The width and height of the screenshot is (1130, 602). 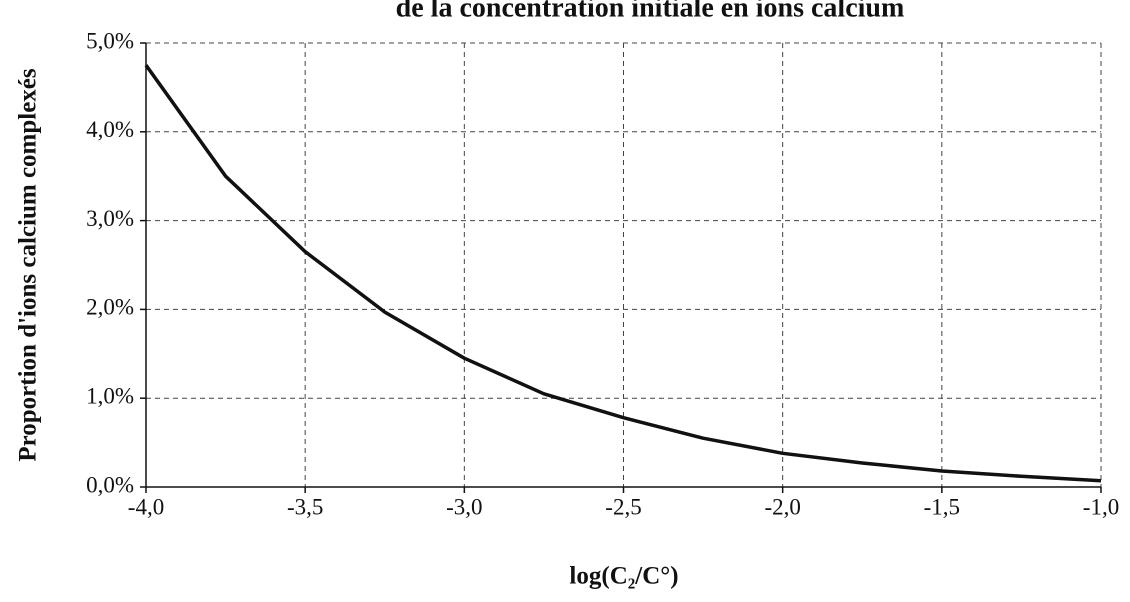 I want to click on y-tick-label: 5,0%, so click(x=110, y=40).